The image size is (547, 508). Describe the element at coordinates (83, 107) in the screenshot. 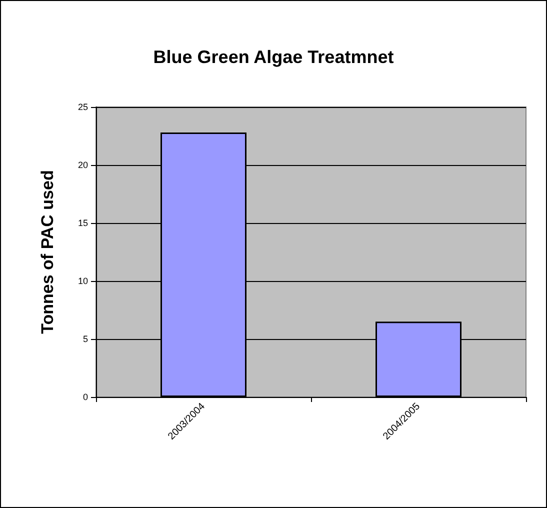

I see `y-tick-label: 25` at that location.